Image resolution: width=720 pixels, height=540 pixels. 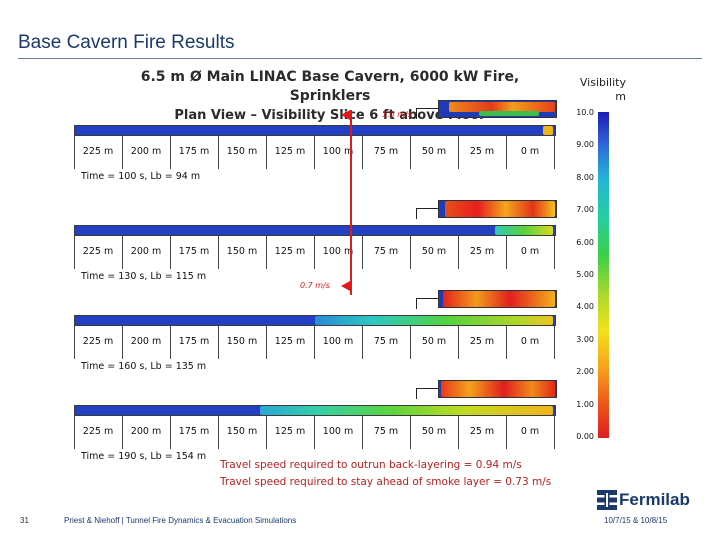 I want to click on fermilab-logo-icon, so click(x=607, y=500).